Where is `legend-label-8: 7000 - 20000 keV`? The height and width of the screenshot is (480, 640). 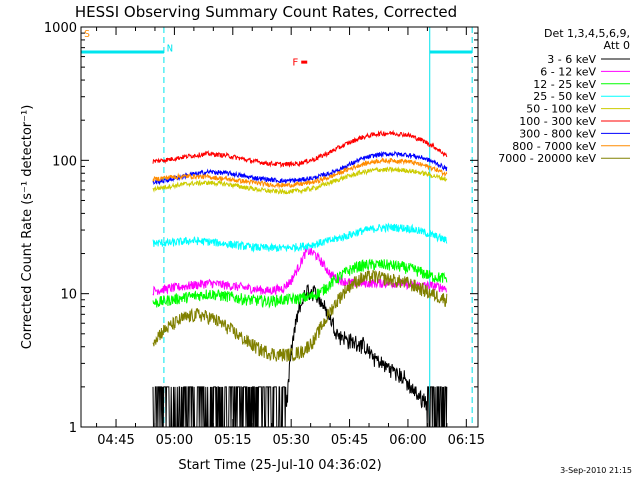
legend-label-8: 7000 - 20000 keV is located at coordinates (547, 158).